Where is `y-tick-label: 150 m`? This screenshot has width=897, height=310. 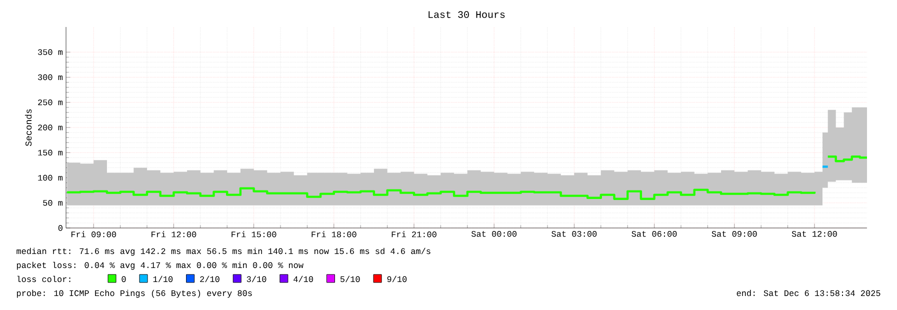 y-tick-label: 150 m is located at coordinates (50, 153).